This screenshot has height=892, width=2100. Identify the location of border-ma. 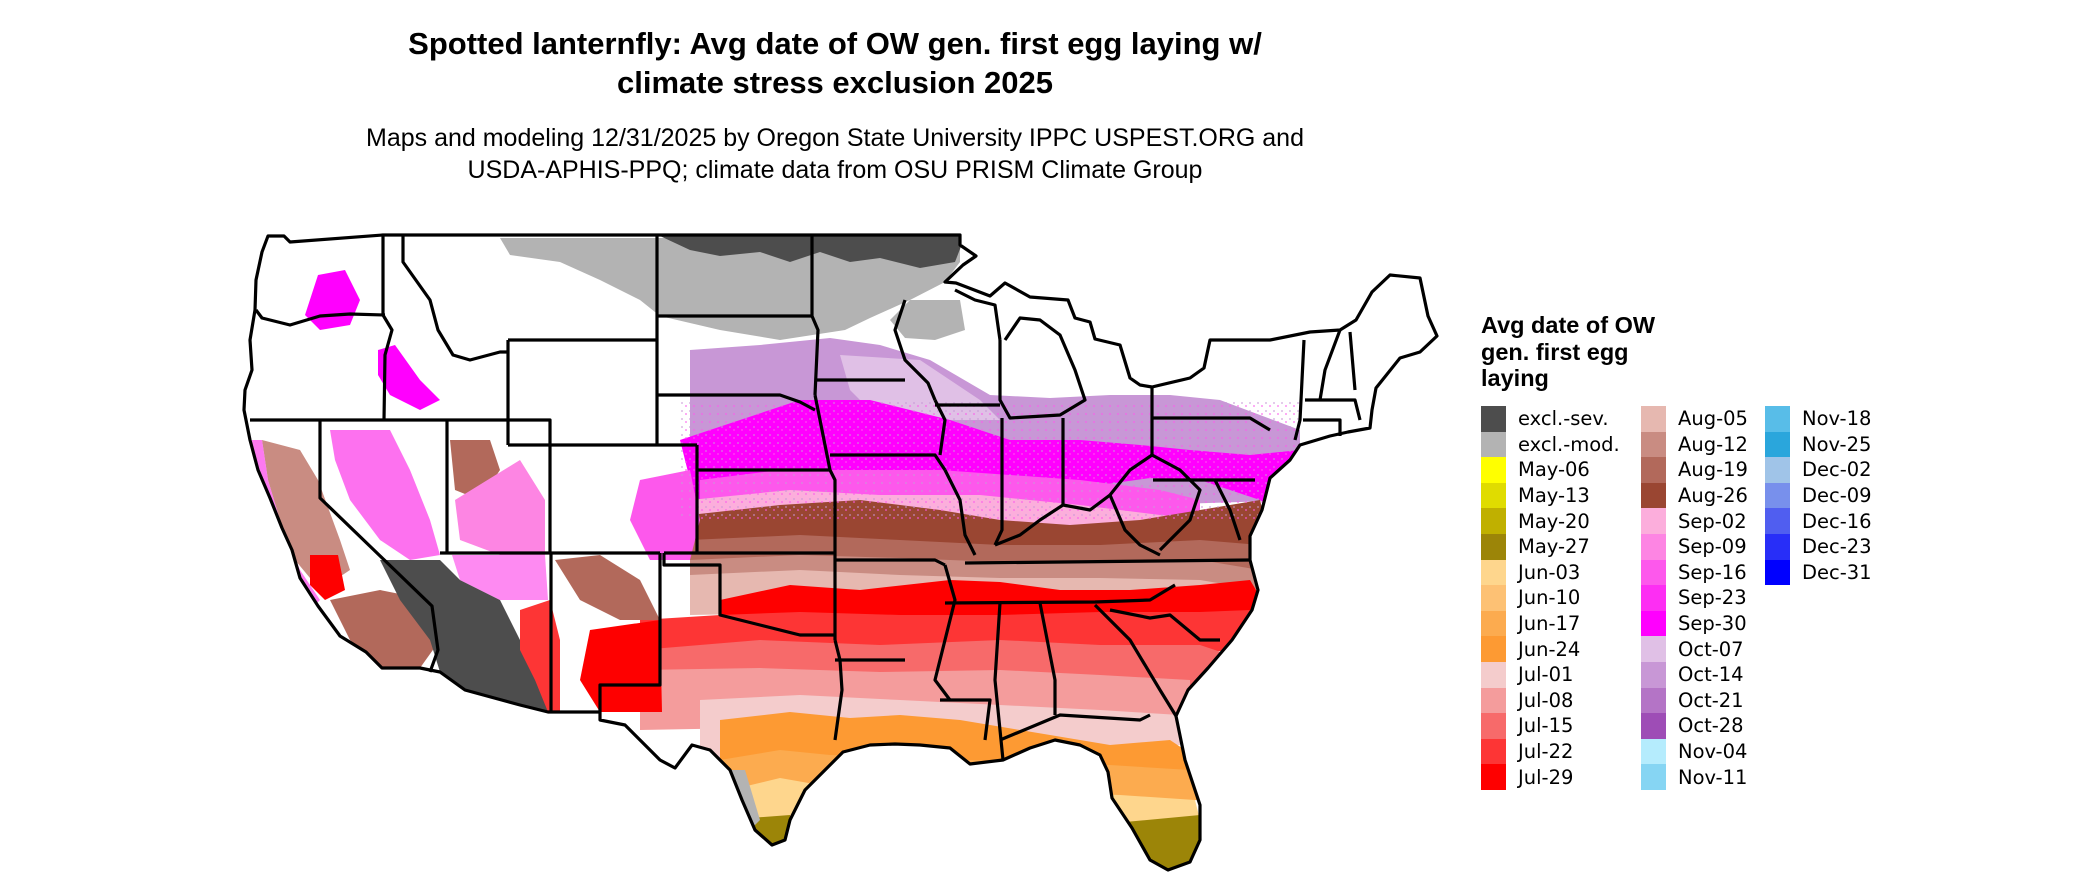
(1333, 409).